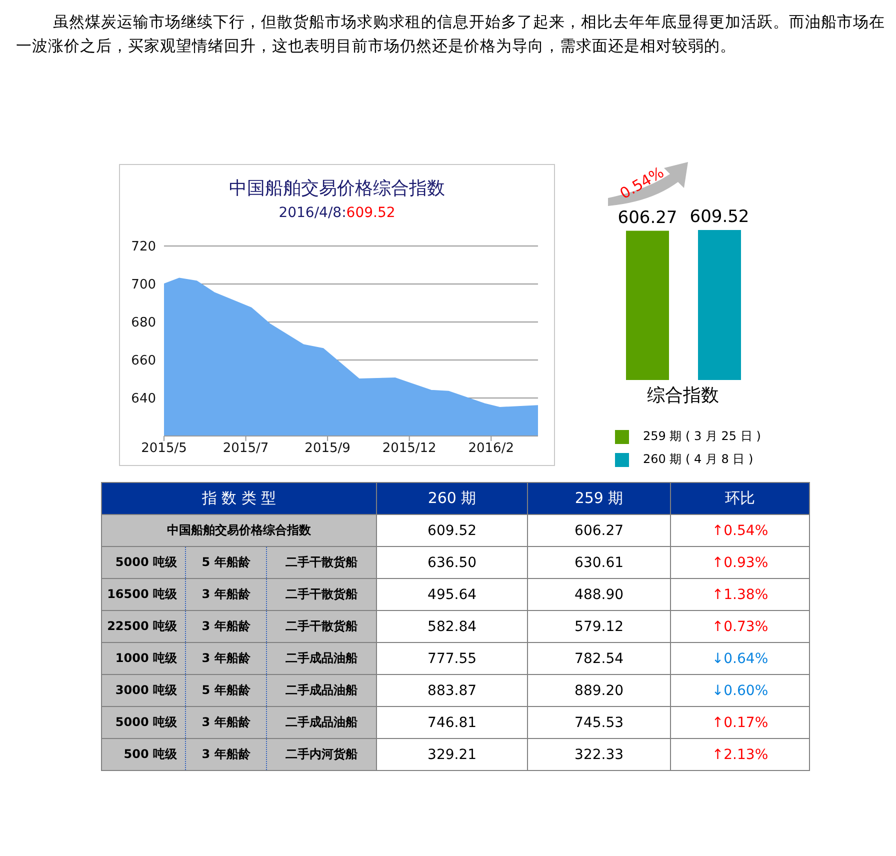 The height and width of the screenshot is (856, 896). I want to click on y-tick-label: 700, so click(143, 285).